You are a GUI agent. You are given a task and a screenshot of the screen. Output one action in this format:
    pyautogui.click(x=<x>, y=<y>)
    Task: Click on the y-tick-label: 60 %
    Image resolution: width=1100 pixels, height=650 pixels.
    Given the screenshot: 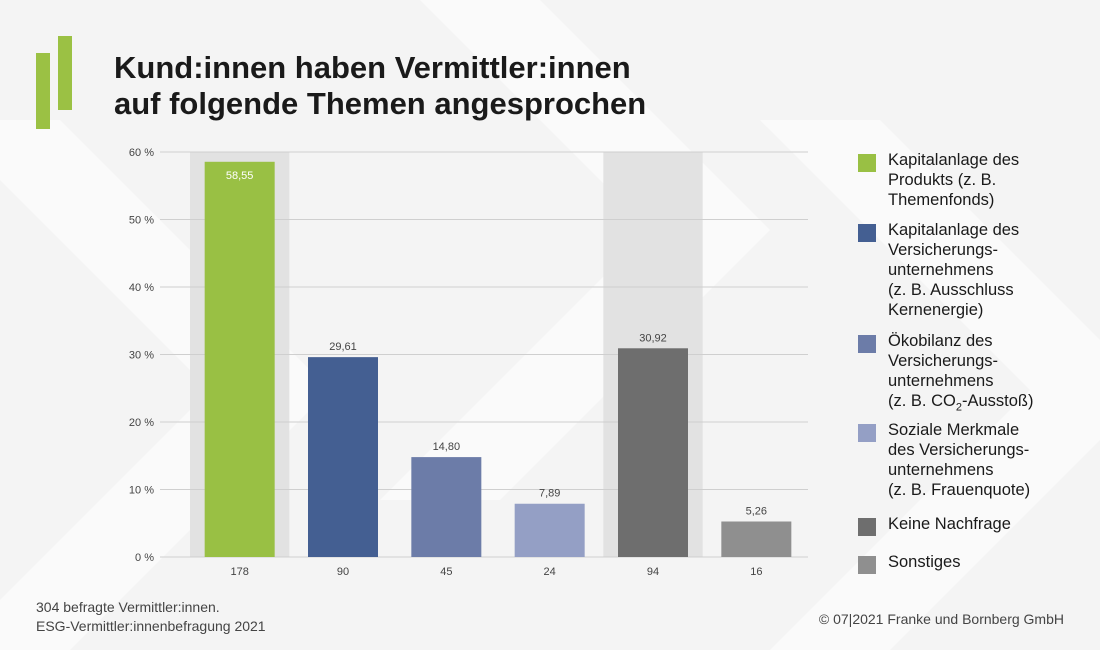 What is the action you would take?
    pyautogui.click(x=141, y=153)
    